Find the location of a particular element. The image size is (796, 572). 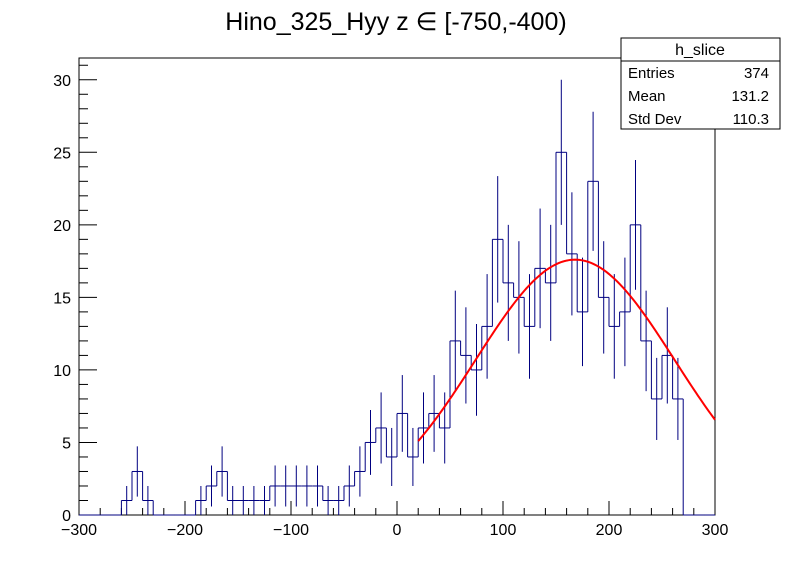

y-tick-label: 5 is located at coordinates (66, 443).